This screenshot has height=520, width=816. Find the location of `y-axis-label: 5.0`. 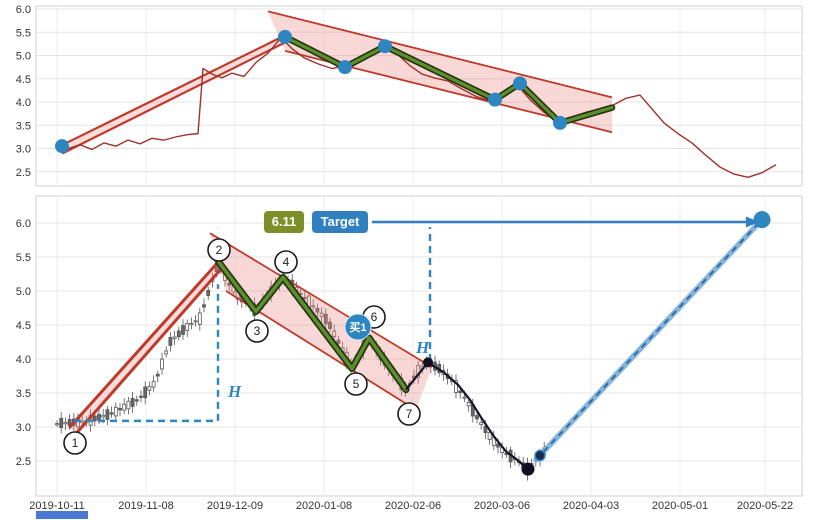

y-axis-label: 5.0 is located at coordinates (23, 57).